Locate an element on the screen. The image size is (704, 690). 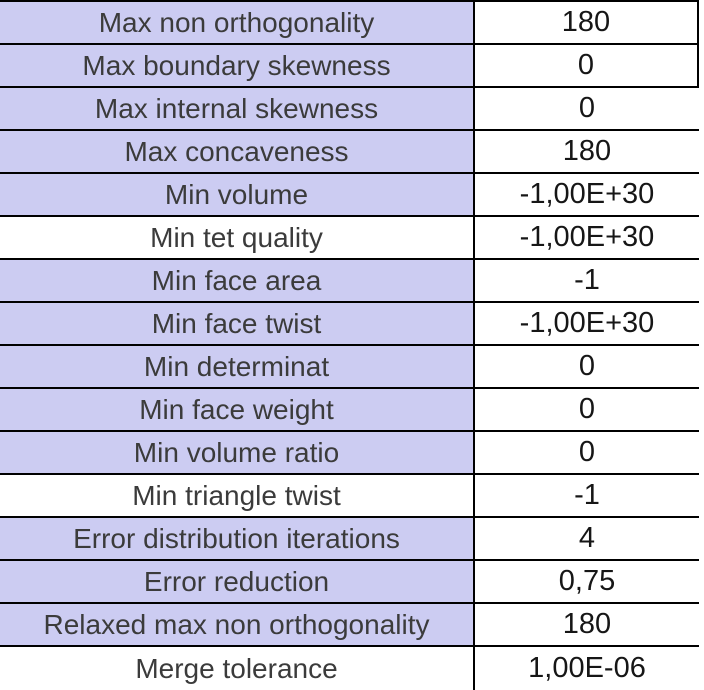
table-row: Min volume -1,00E+30 is located at coordinates (349, 195).